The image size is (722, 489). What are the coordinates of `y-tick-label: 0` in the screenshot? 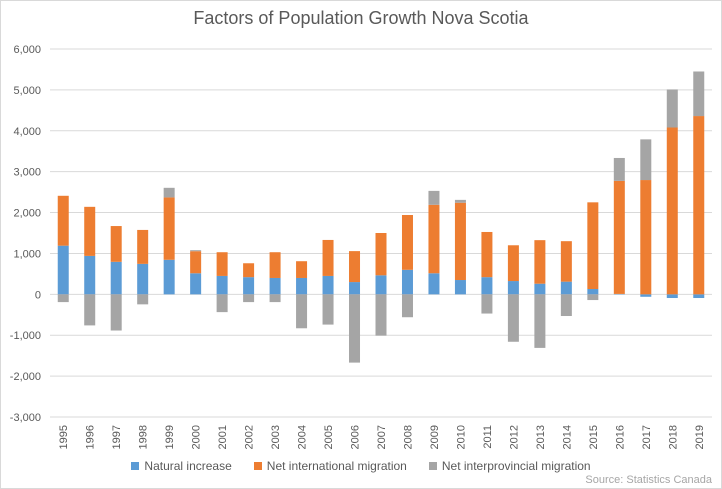 It's located at (38, 295).